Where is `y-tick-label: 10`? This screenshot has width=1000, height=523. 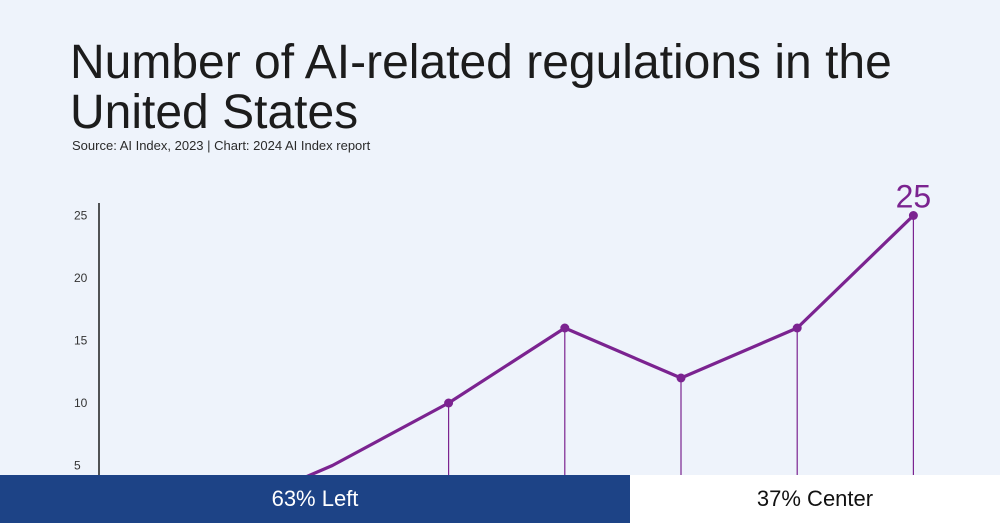 y-tick-label: 10 is located at coordinates (81, 403).